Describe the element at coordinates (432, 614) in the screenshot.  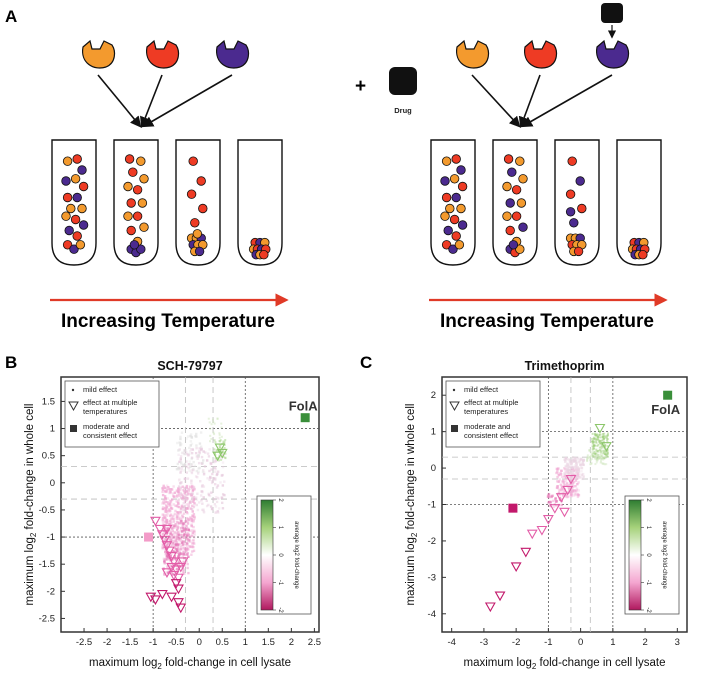
I see `y-tick-label: -4` at that location.